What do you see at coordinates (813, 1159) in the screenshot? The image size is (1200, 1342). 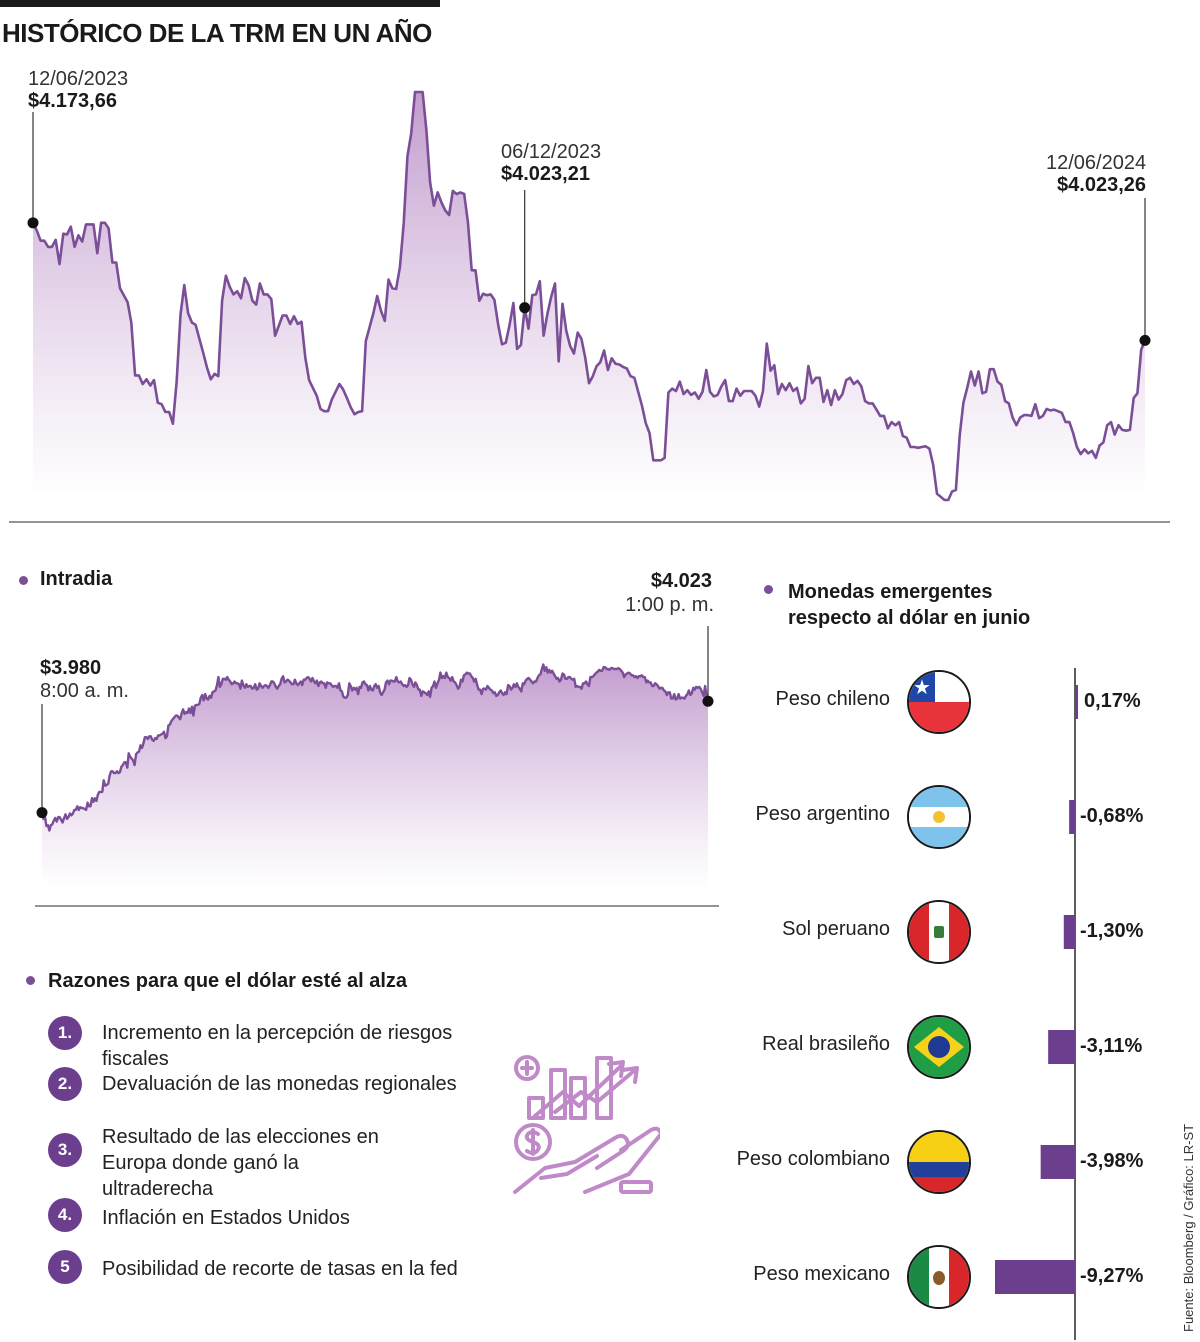 I see `currency-name: Peso colombiano` at bounding box center [813, 1159].